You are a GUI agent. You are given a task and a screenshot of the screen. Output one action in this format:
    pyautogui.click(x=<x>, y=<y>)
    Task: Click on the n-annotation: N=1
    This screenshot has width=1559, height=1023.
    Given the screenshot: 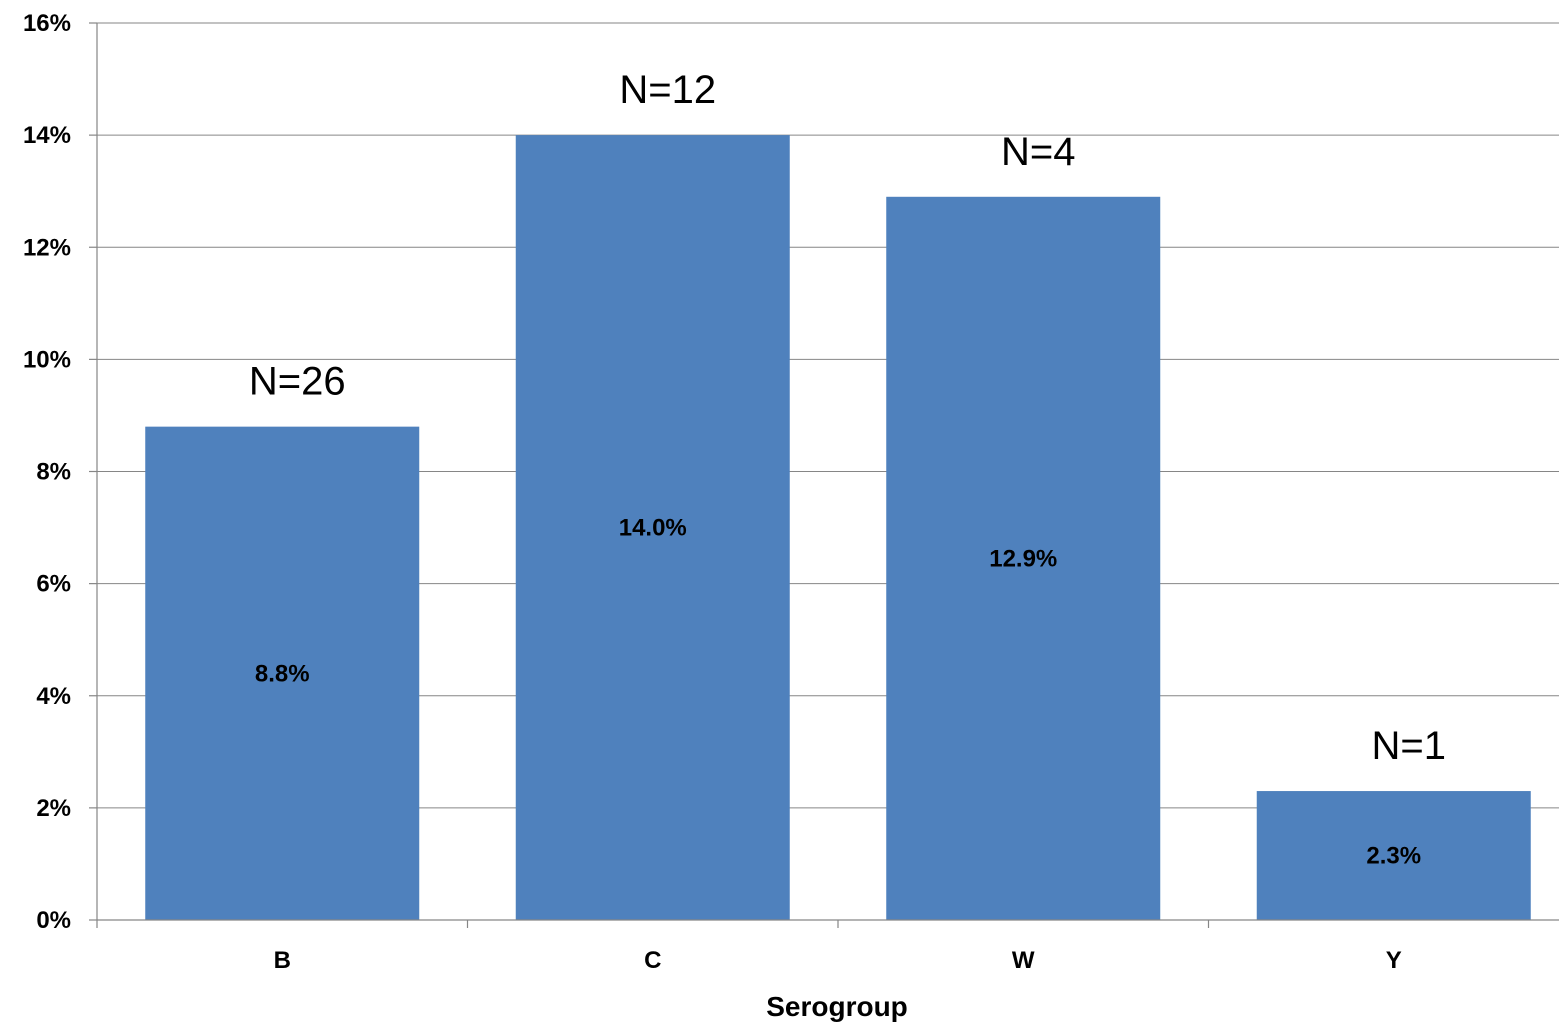 What is the action you would take?
    pyautogui.click(x=1409, y=746)
    